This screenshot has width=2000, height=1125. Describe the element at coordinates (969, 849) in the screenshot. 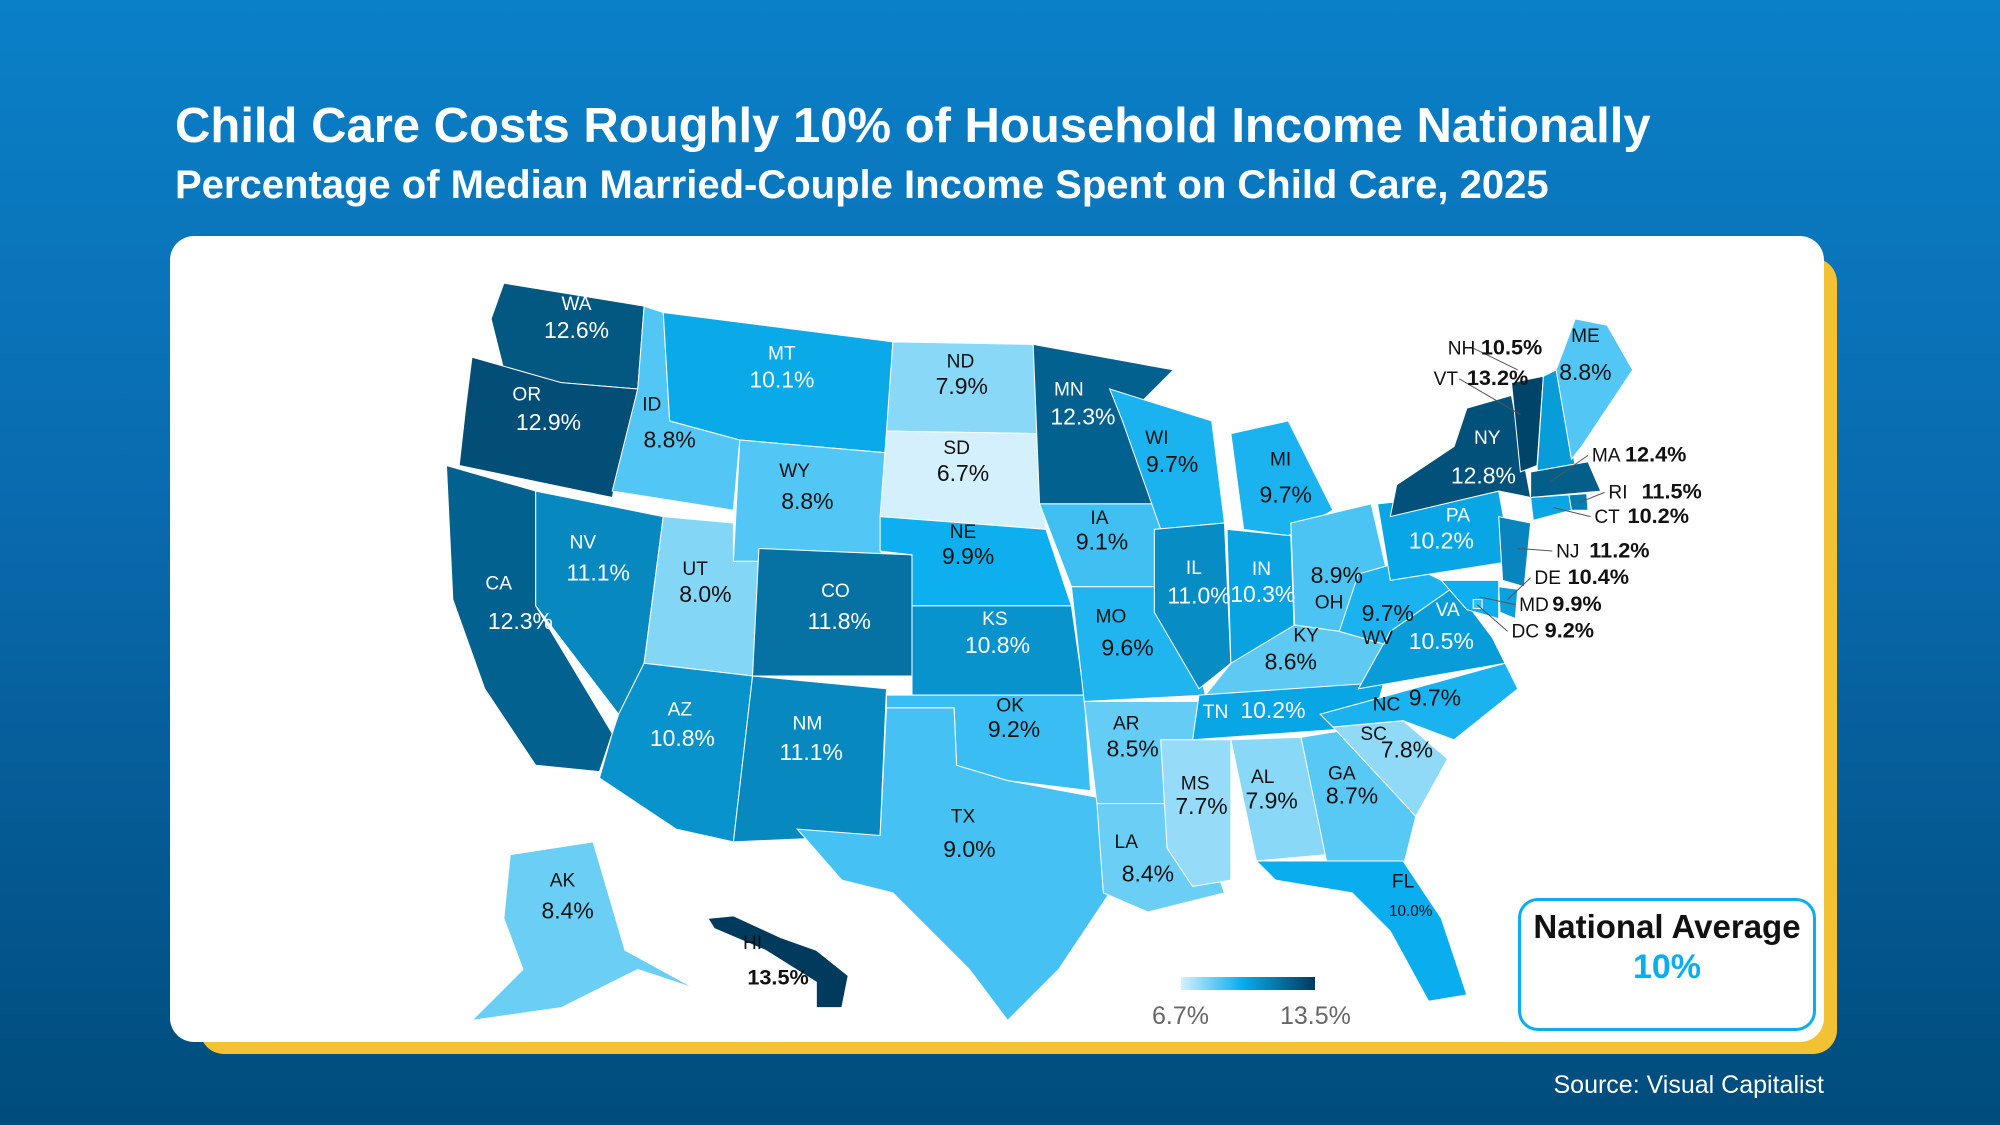

I see `state-value-tx: 9.0%` at that location.